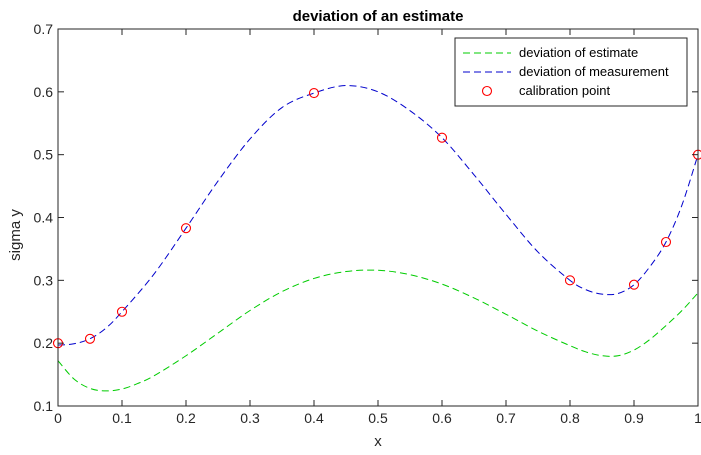 The height and width of the screenshot is (455, 701). Describe the element at coordinates (186, 418) in the screenshot. I see `x-tick-label: 0.2` at that location.